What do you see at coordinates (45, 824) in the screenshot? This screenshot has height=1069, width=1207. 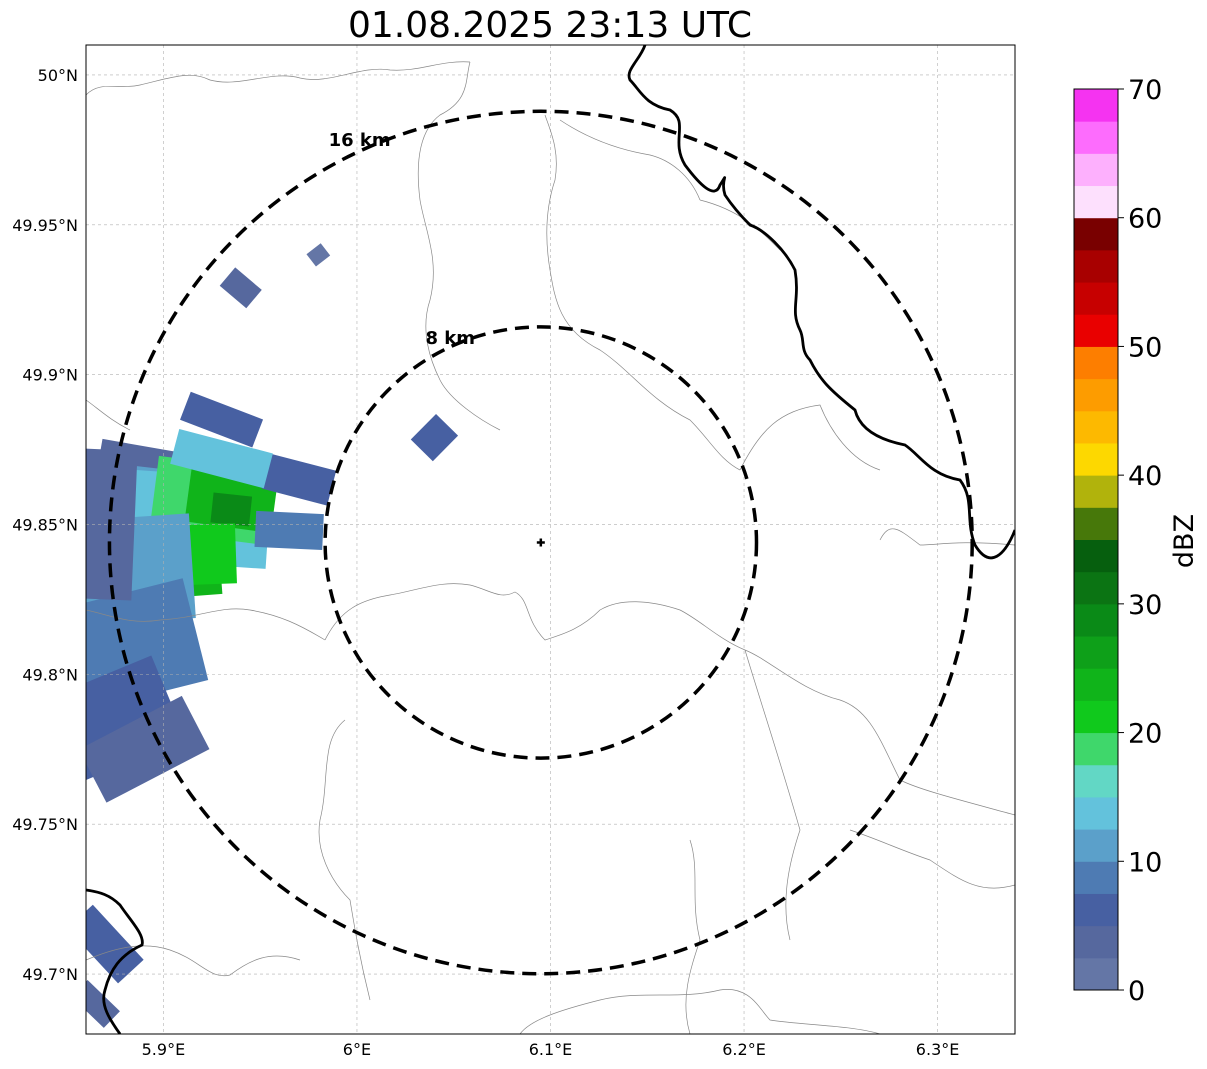 I see `lat-tick-label: 49.75°N` at bounding box center [45, 824].